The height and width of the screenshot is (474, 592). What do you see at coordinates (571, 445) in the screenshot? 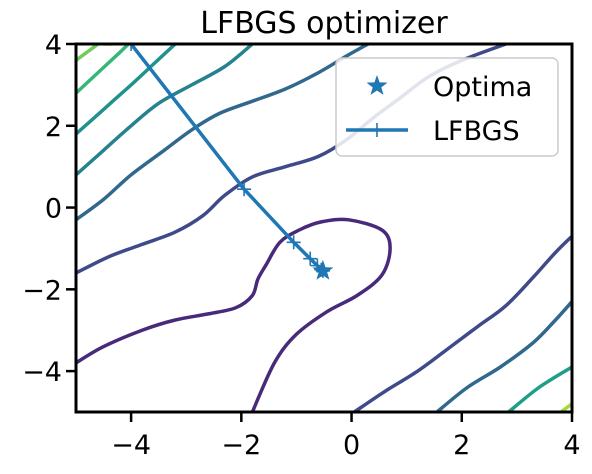
I see `x-tick-label-4: 4` at bounding box center [571, 445].